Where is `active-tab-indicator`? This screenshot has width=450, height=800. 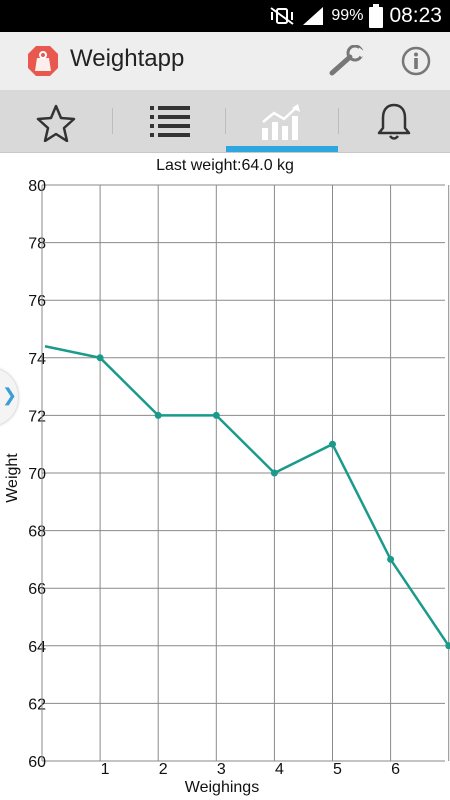 active-tab-indicator is located at coordinates (282, 149).